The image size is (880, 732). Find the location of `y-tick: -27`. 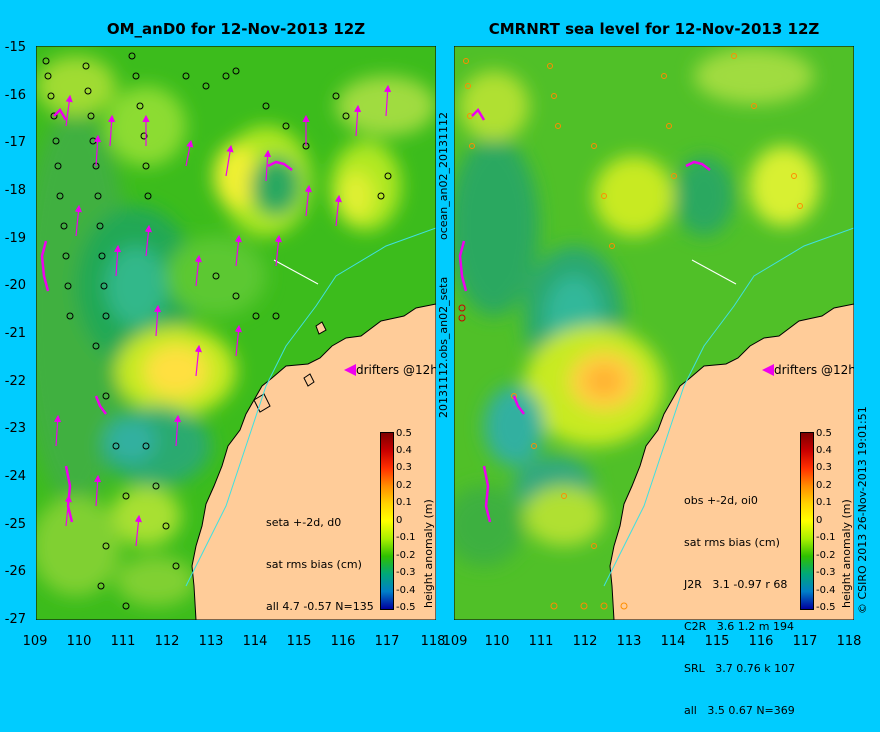

y-tick: -27 is located at coordinates (15, 619).